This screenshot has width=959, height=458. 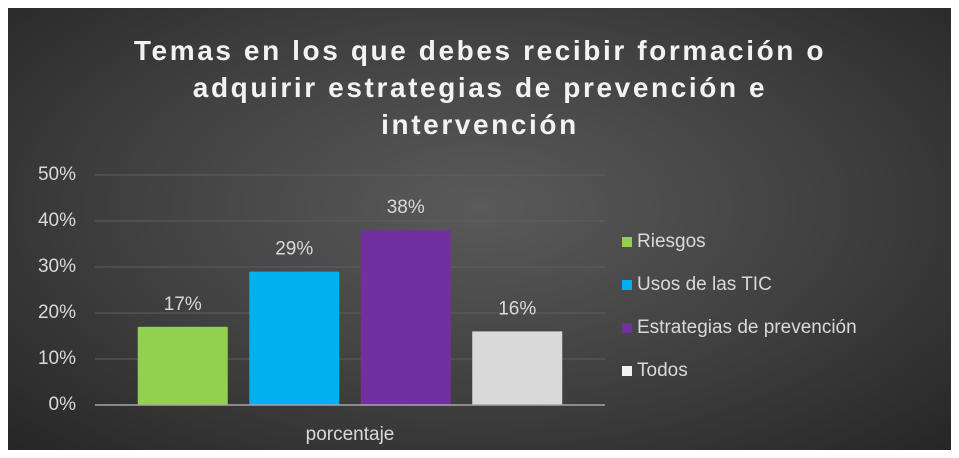 What do you see at coordinates (57, 358) in the screenshot?
I see `y-tick-label: 10%` at bounding box center [57, 358].